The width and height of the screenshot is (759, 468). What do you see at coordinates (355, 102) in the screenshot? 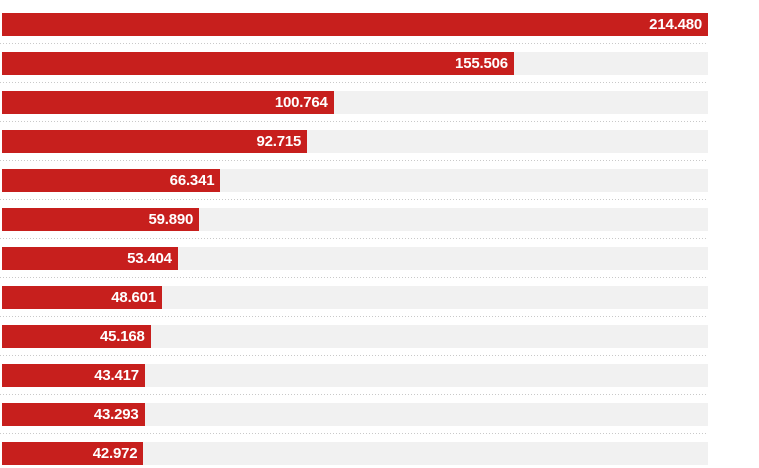
I see `bar-track: 100.764` at bounding box center [355, 102].